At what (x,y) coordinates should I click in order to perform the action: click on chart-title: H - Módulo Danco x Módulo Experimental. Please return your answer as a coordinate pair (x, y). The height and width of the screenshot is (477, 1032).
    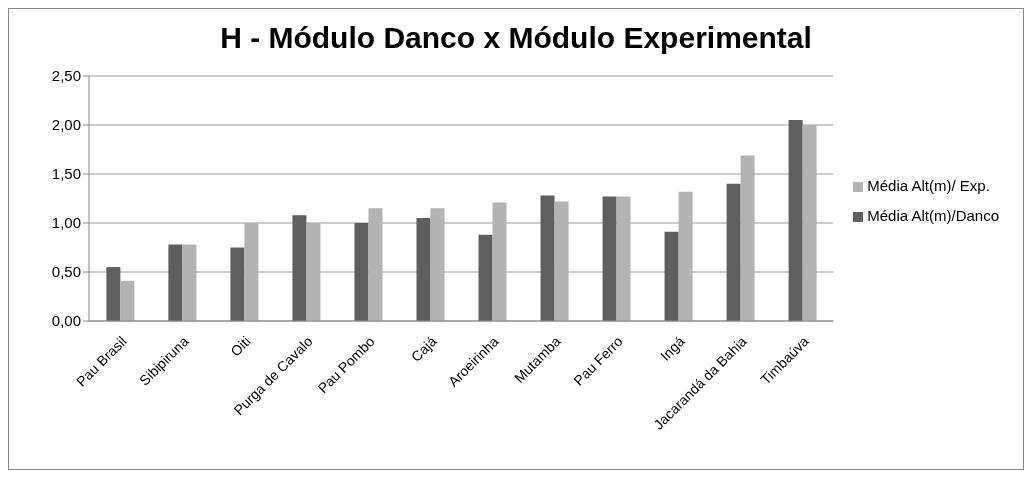
    Looking at the image, I should click on (516, 38).